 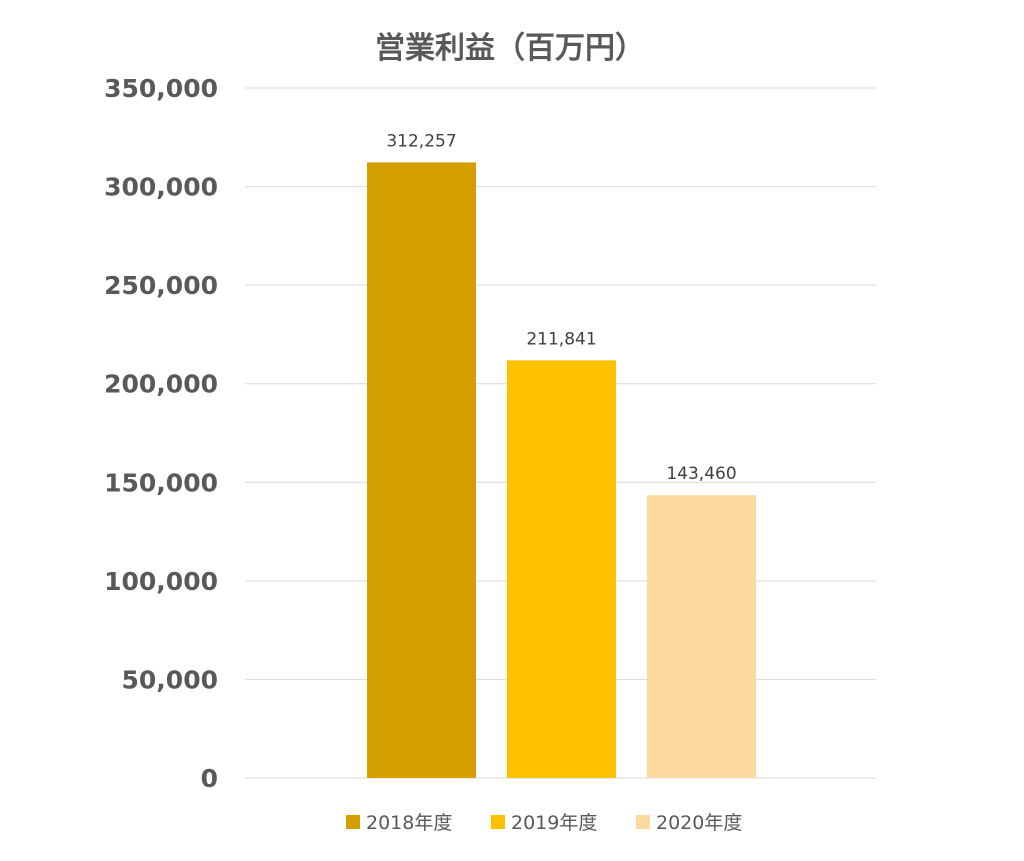 What do you see at coordinates (161, 285) in the screenshot?
I see `y-tick-label: 250,000` at bounding box center [161, 285].